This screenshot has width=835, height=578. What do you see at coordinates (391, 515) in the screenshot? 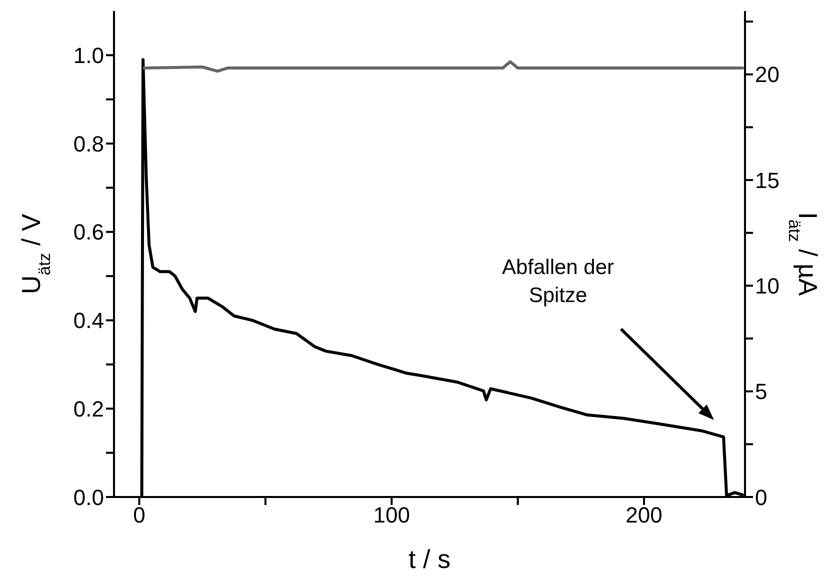
I see `x-tick-label: 100` at bounding box center [391, 515].